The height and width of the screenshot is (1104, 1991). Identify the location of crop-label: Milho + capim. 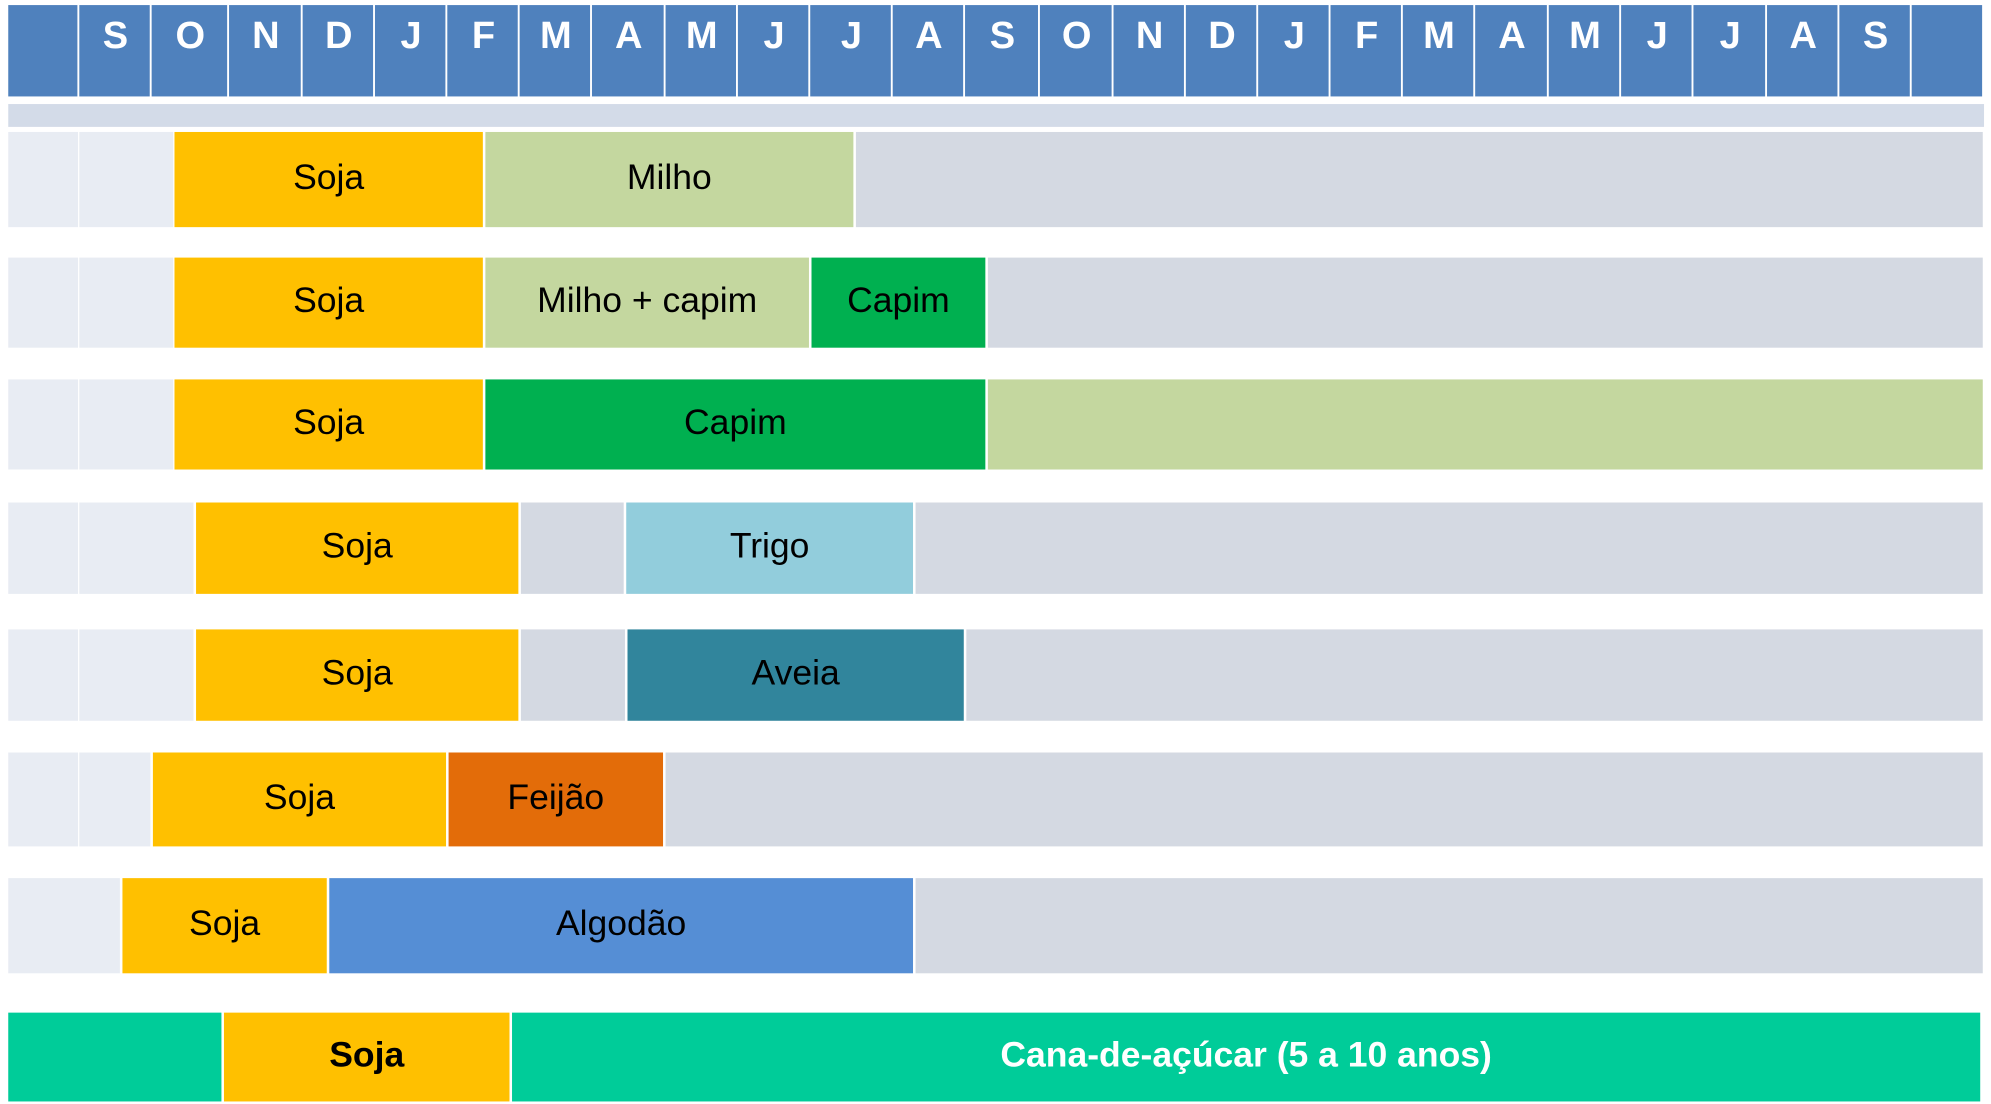
(647, 300).